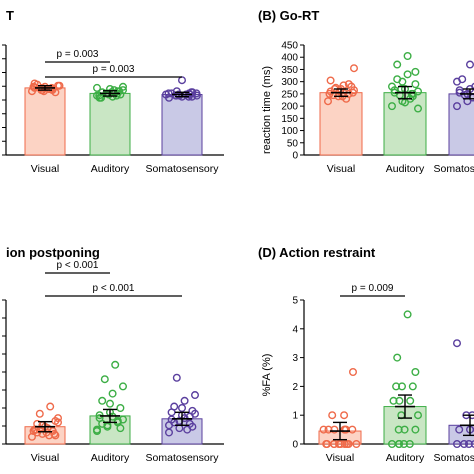  Describe the element at coordinates (295, 329) in the screenshot. I see `y-tick-label: 4` at that location.